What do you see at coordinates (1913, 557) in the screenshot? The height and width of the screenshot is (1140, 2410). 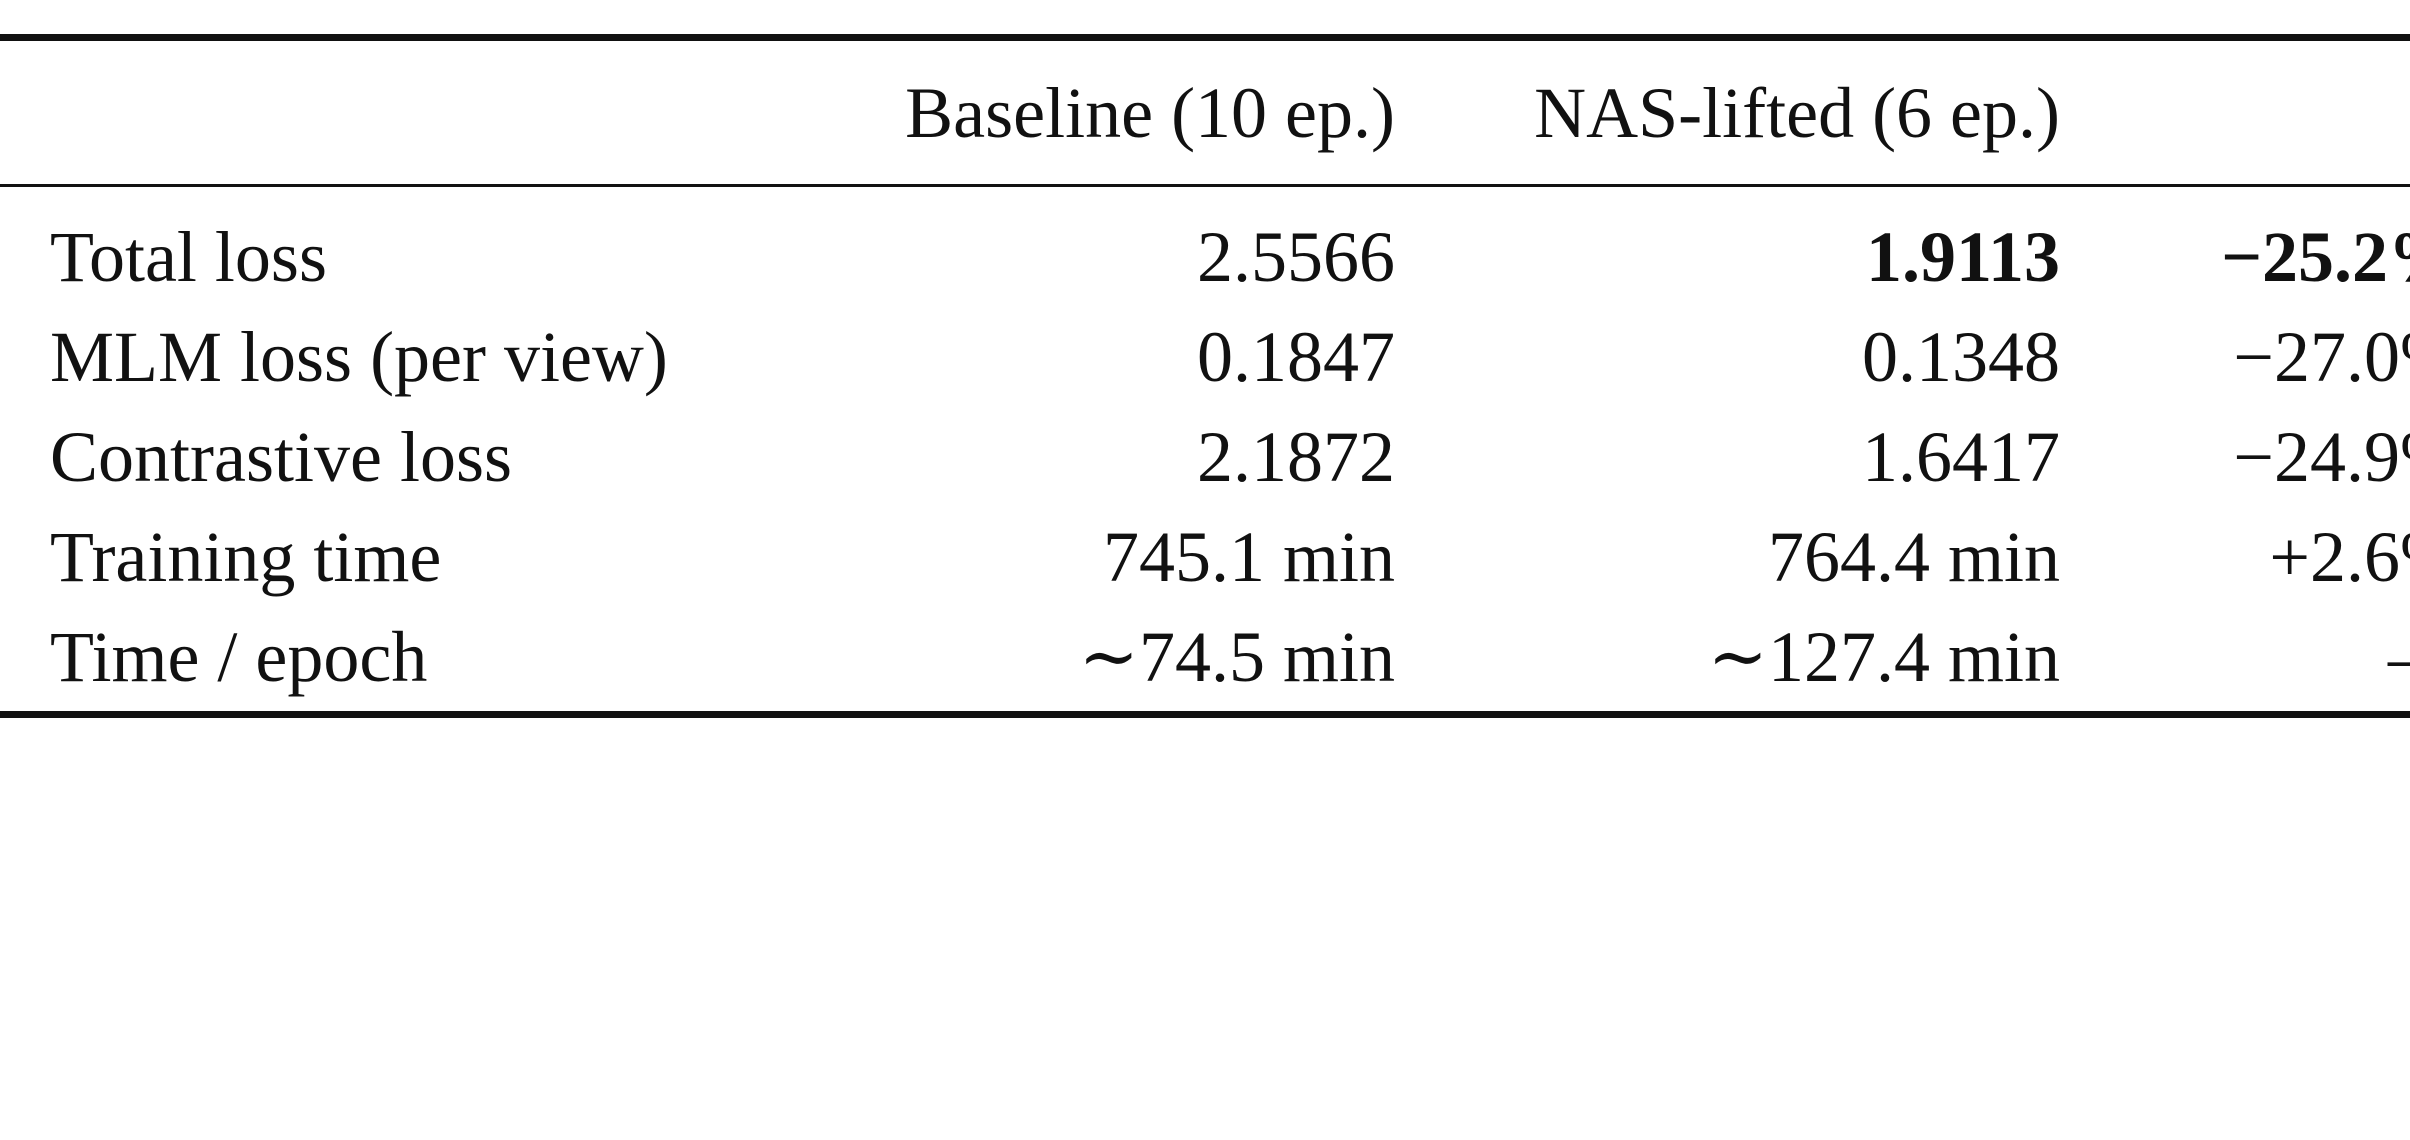 I see `nas-value: 764.4 min` at bounding box center [1913, 557].